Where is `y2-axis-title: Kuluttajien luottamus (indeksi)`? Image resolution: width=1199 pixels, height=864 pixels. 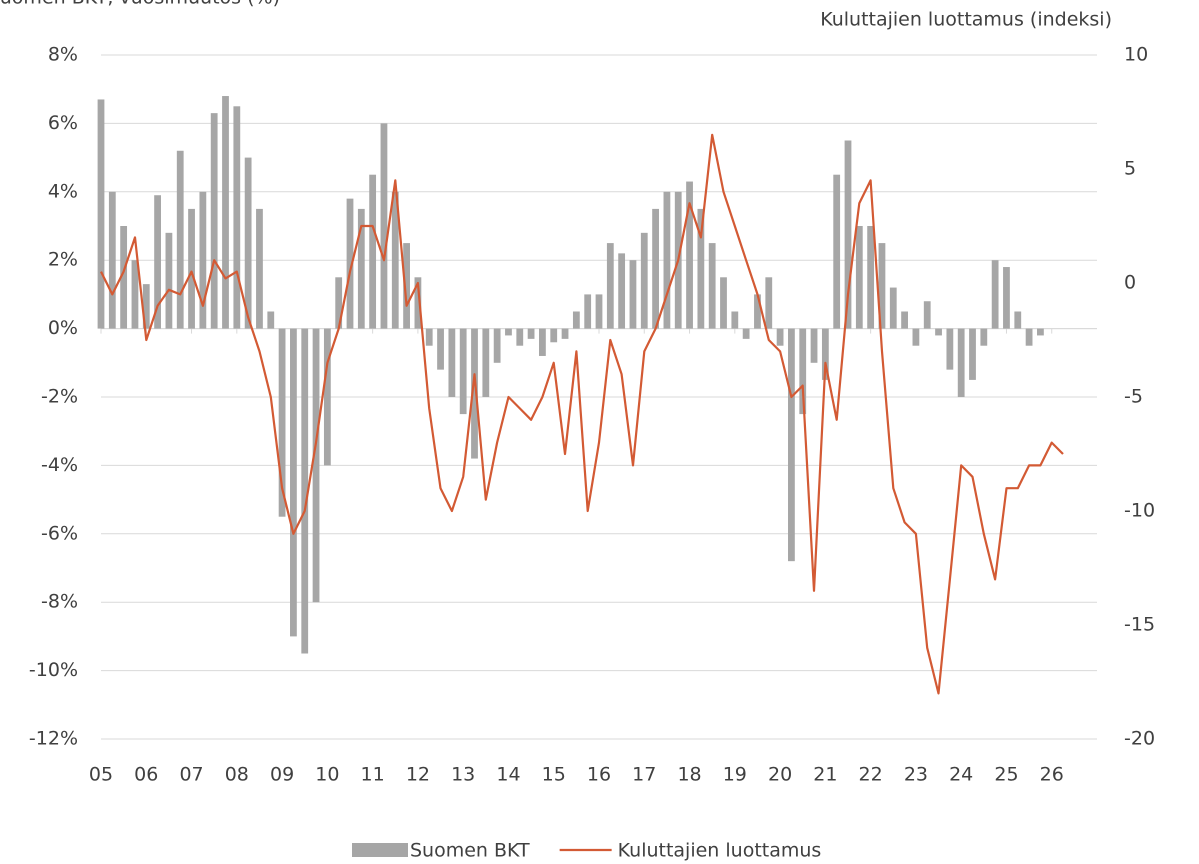 y2-axis-title: Kuluttajien luottamus (indeksi) is located at coordinates (966, 20).